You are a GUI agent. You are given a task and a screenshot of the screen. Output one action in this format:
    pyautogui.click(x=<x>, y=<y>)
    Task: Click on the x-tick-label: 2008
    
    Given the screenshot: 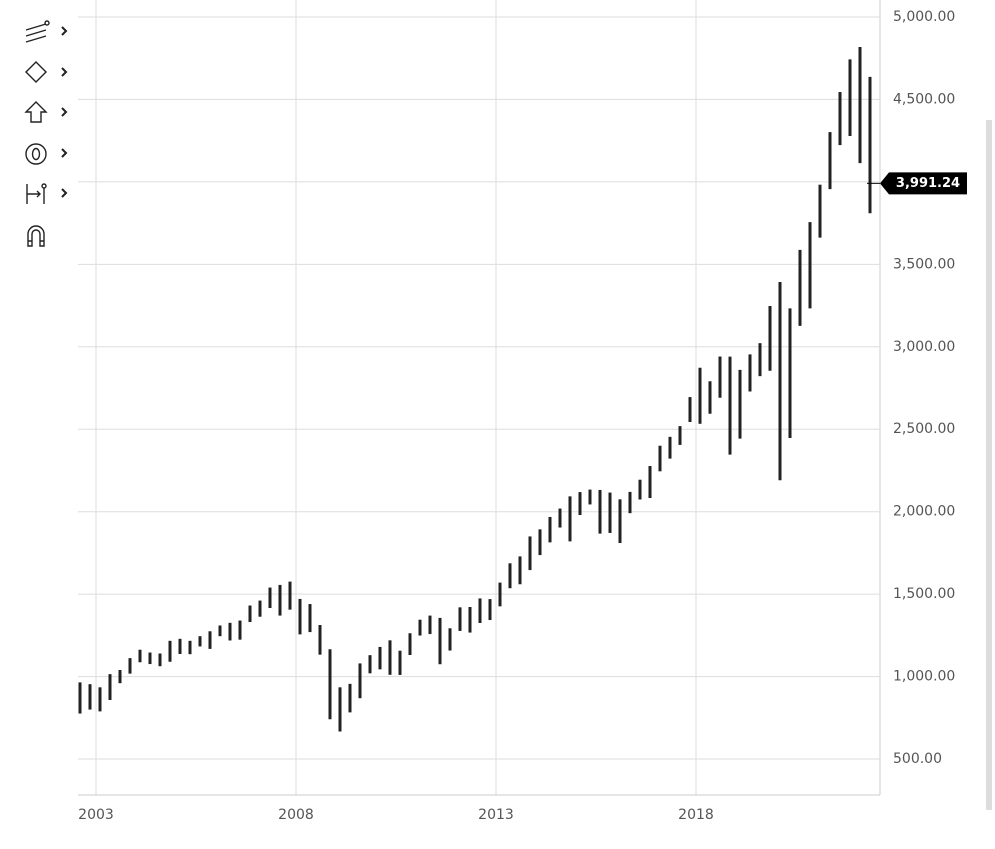 What is the action you would take?
    pyautogui.click(x=296, y=815)
    